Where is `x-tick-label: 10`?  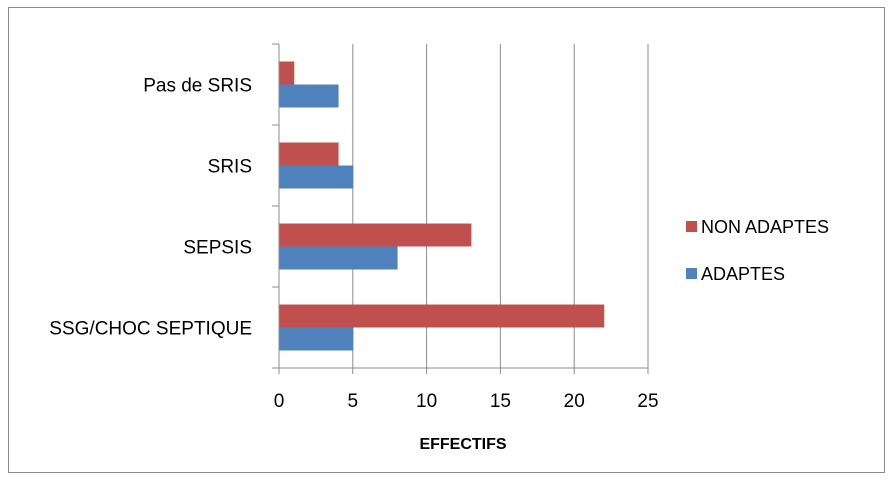 x-tick-label: 10 is located at coordinates (426, 401).